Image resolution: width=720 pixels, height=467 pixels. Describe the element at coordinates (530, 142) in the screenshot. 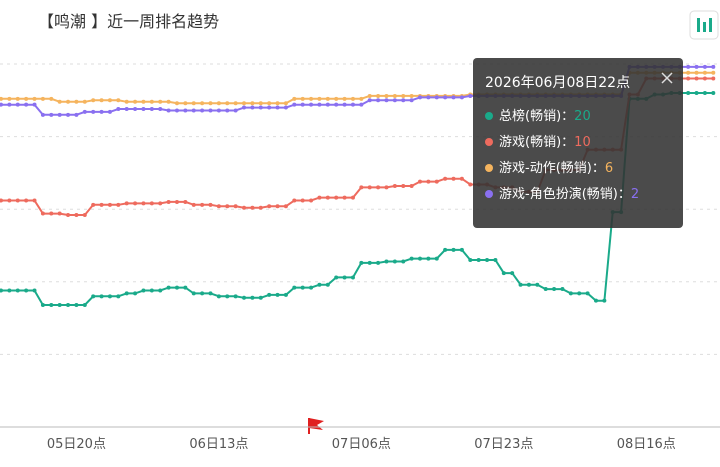

I see `tooltip-series-name: 游戏(畅销)` at that location.